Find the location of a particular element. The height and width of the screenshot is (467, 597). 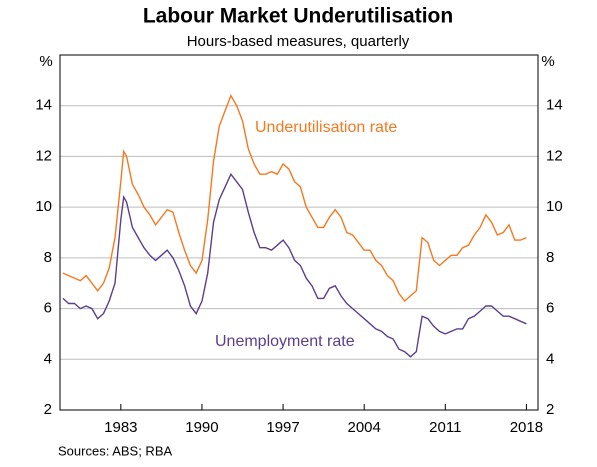

y2-tick-label: 6 is located at coordinates (550, 308).